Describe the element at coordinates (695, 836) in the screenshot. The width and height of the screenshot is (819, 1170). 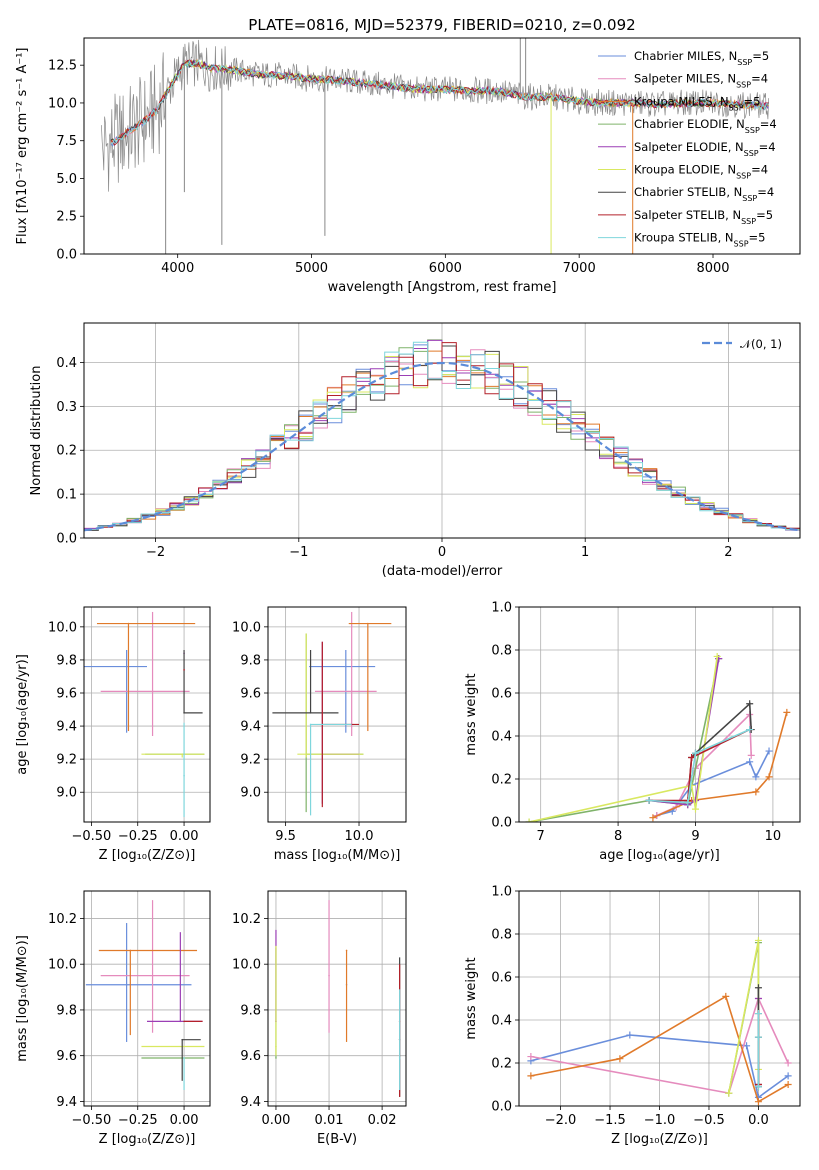
I see `x-tick-label: 9` at that location.